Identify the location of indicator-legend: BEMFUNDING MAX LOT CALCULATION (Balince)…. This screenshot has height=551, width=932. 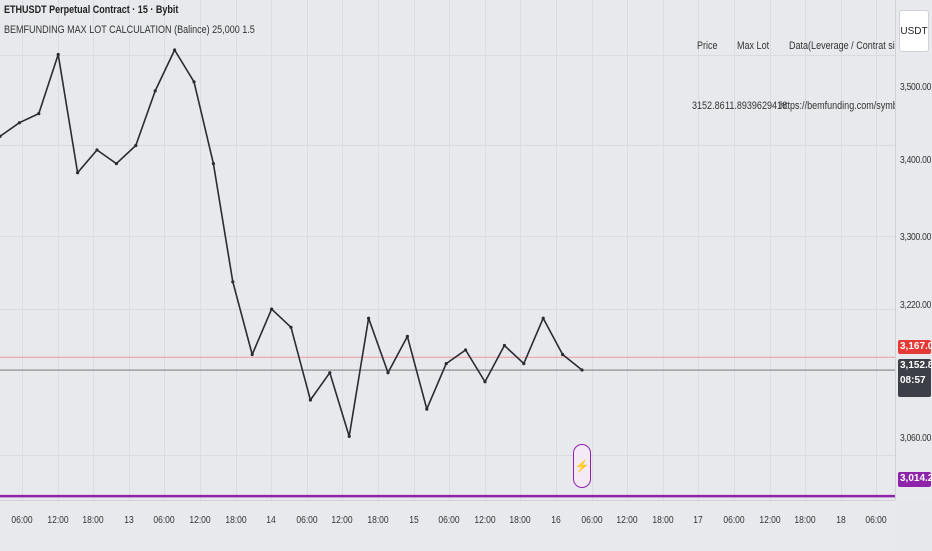
(129, 30).